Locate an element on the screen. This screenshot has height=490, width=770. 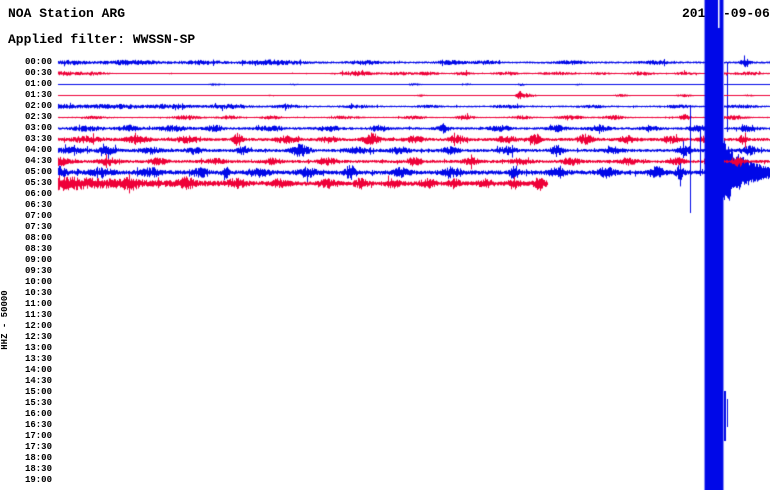
time-label: 12:30 is located at coordinates (38, 336).